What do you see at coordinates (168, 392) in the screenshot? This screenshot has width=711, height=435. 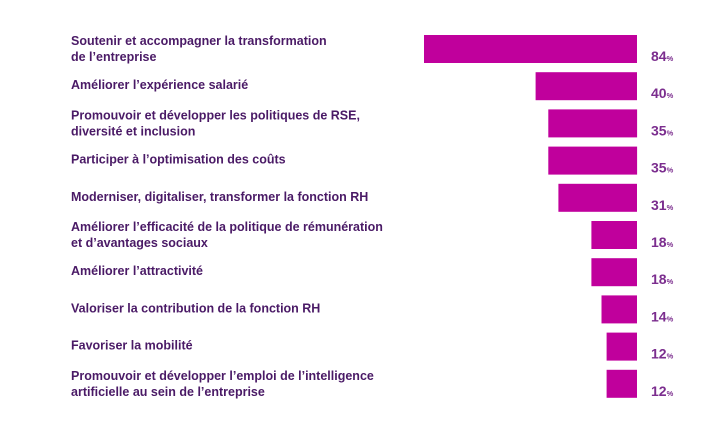 I see `category-label-line: artificielle au sein de l’entreprise` at bounding box center [168, 392].